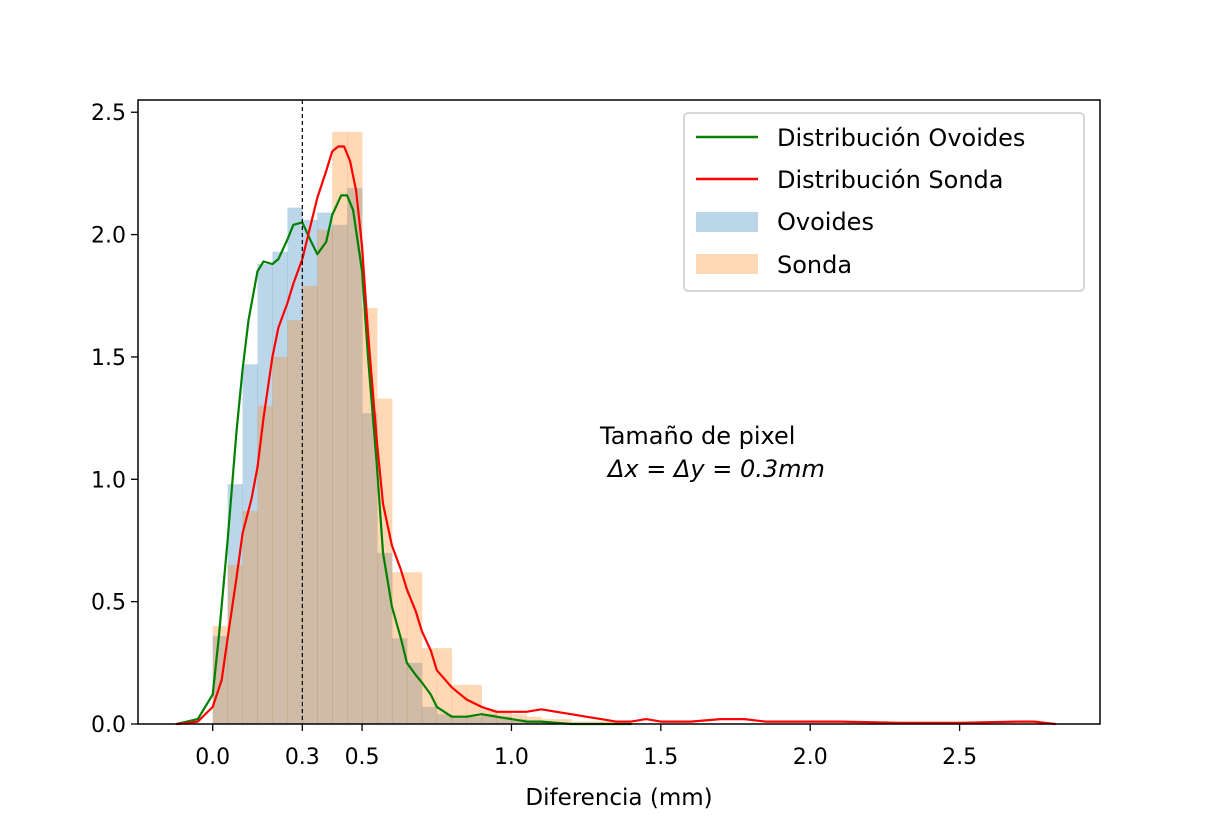 This screenshot has width=1219, height=828. I want to click on x-tick-label: 0.3, so click(302, 757).